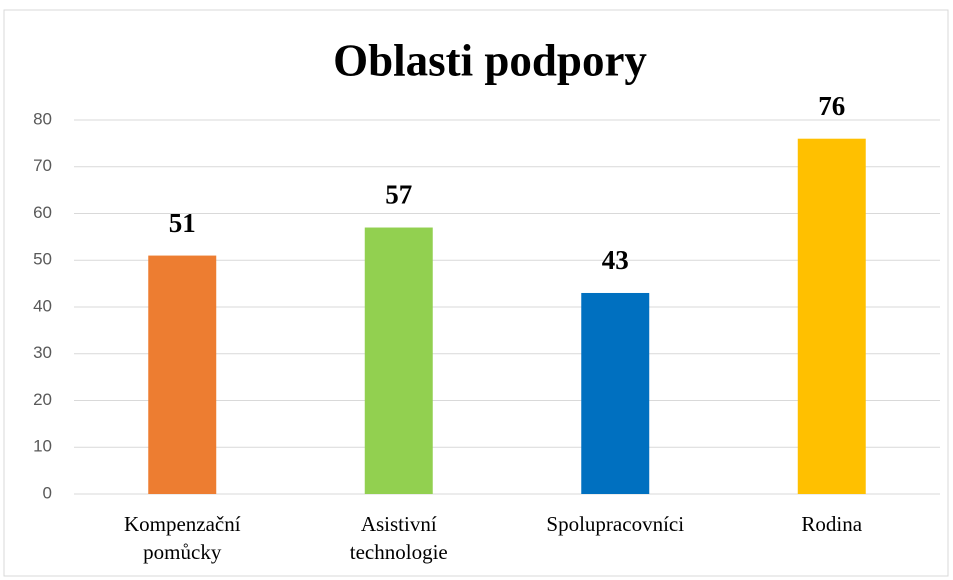 The width and height of the screenshot is (953, 580). What do you see at coordinates (47, 492) in the screenshot?
I see `y-tick-label: 0` at bounding box center [47, 492].